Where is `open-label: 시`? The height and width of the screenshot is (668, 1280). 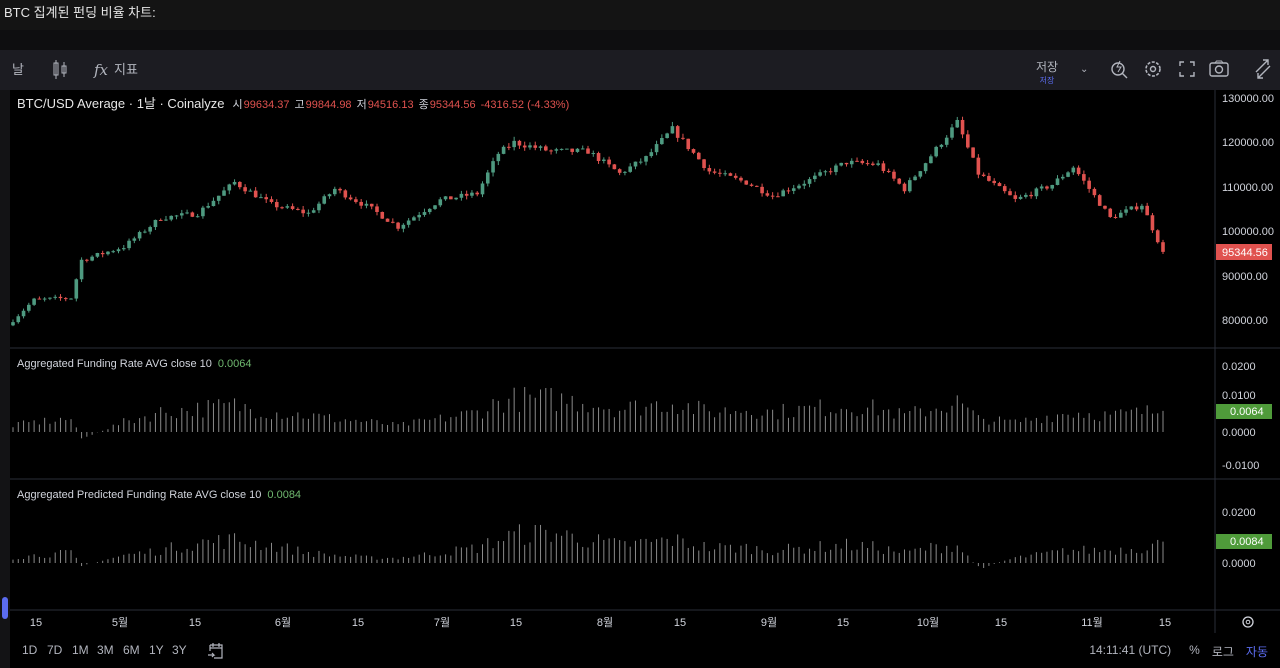 open-label: 시 is located at coordinates (238, 105).